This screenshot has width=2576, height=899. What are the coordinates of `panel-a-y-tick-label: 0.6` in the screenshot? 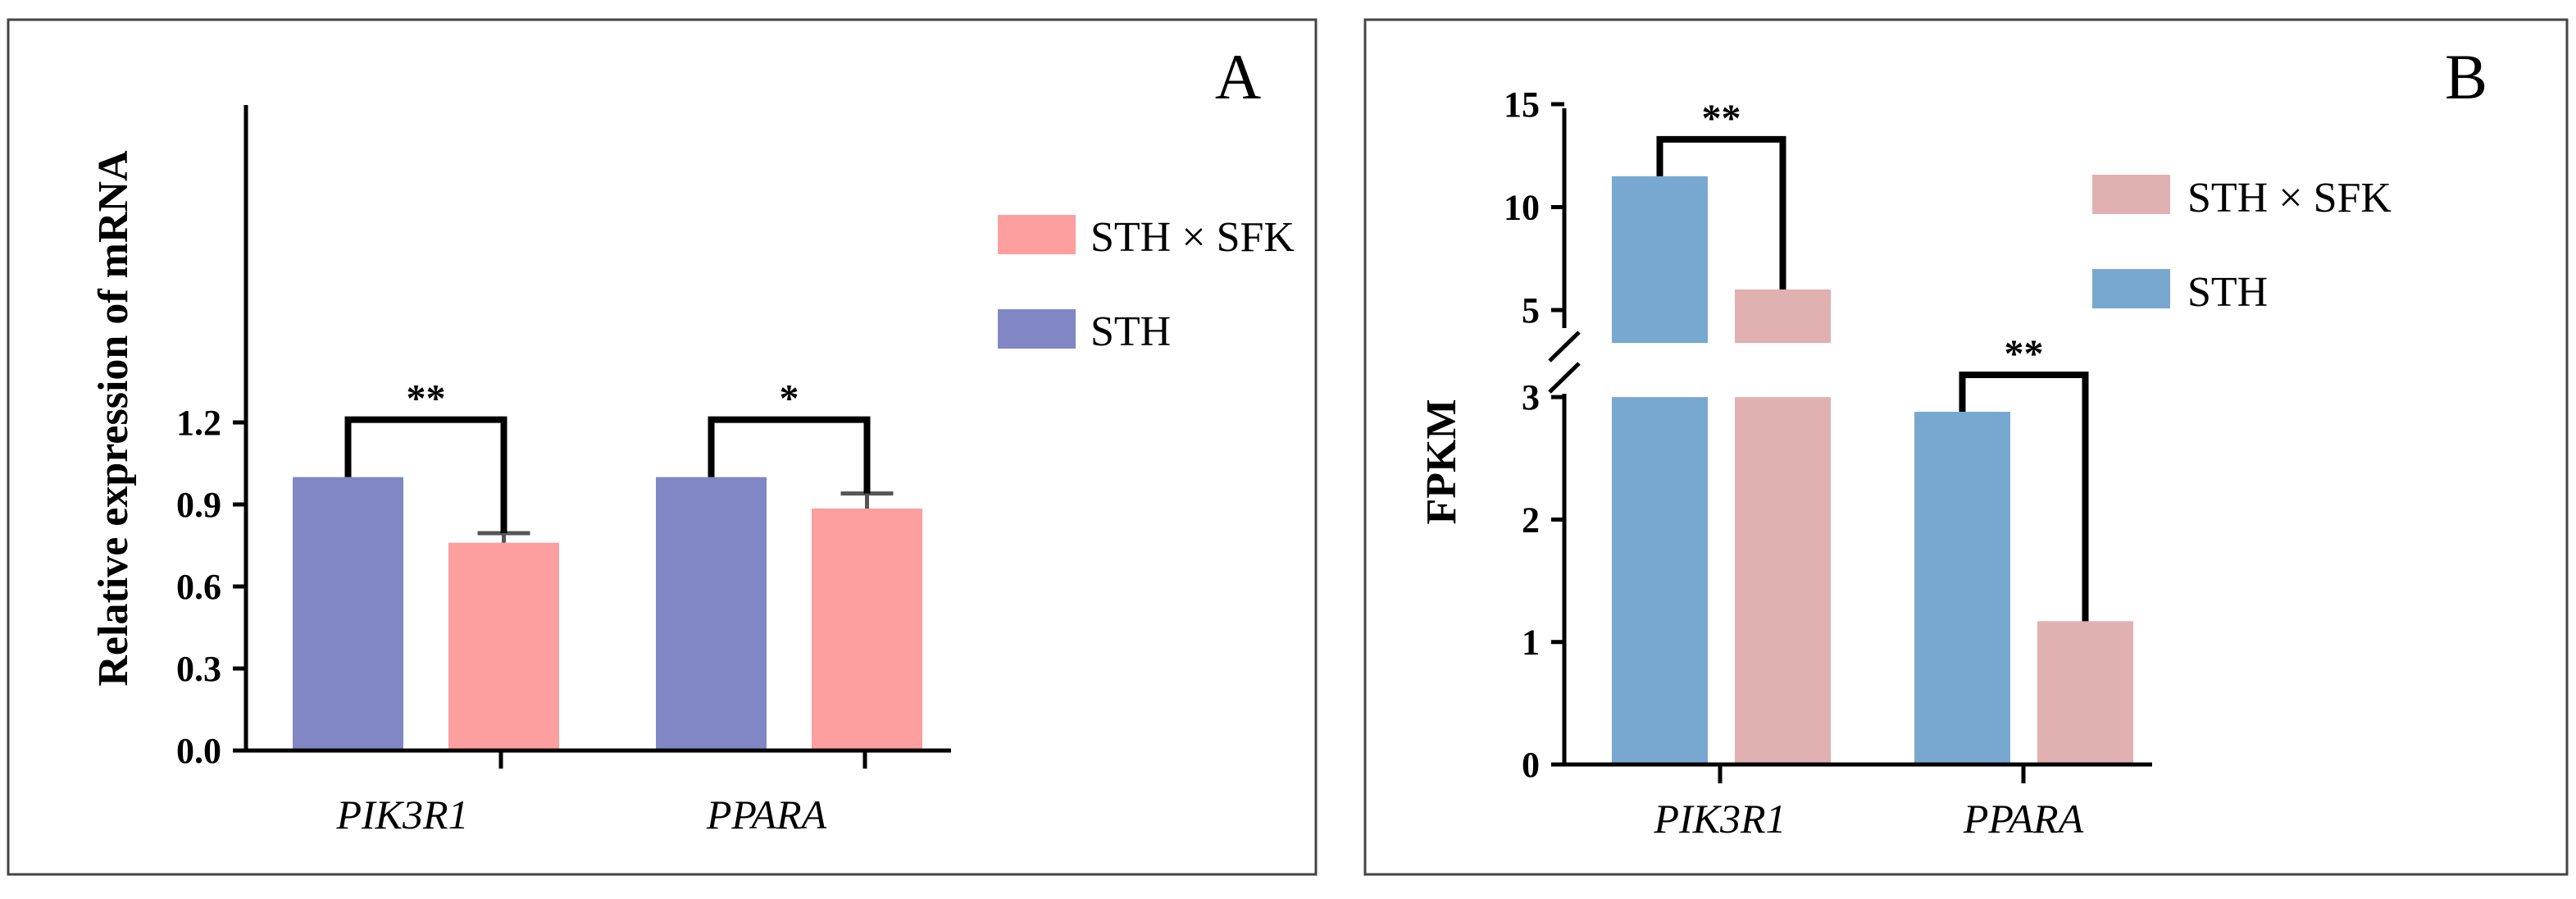 It's located at (198, 587).